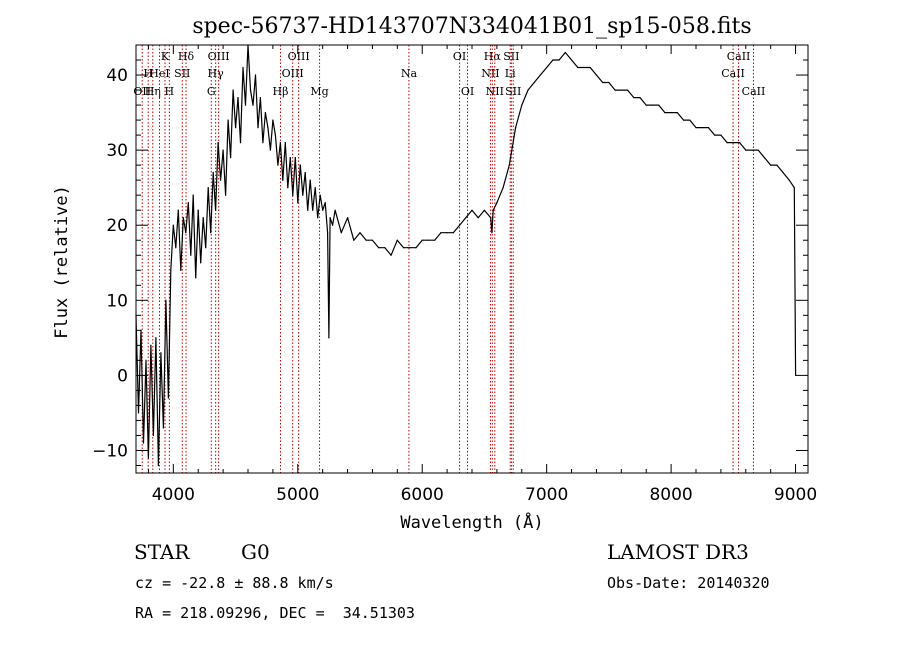 The image size is (900, 649). Describe the element at coordinates (513, 91) in the screenshot. I see `line-label-23: SII` at that location.